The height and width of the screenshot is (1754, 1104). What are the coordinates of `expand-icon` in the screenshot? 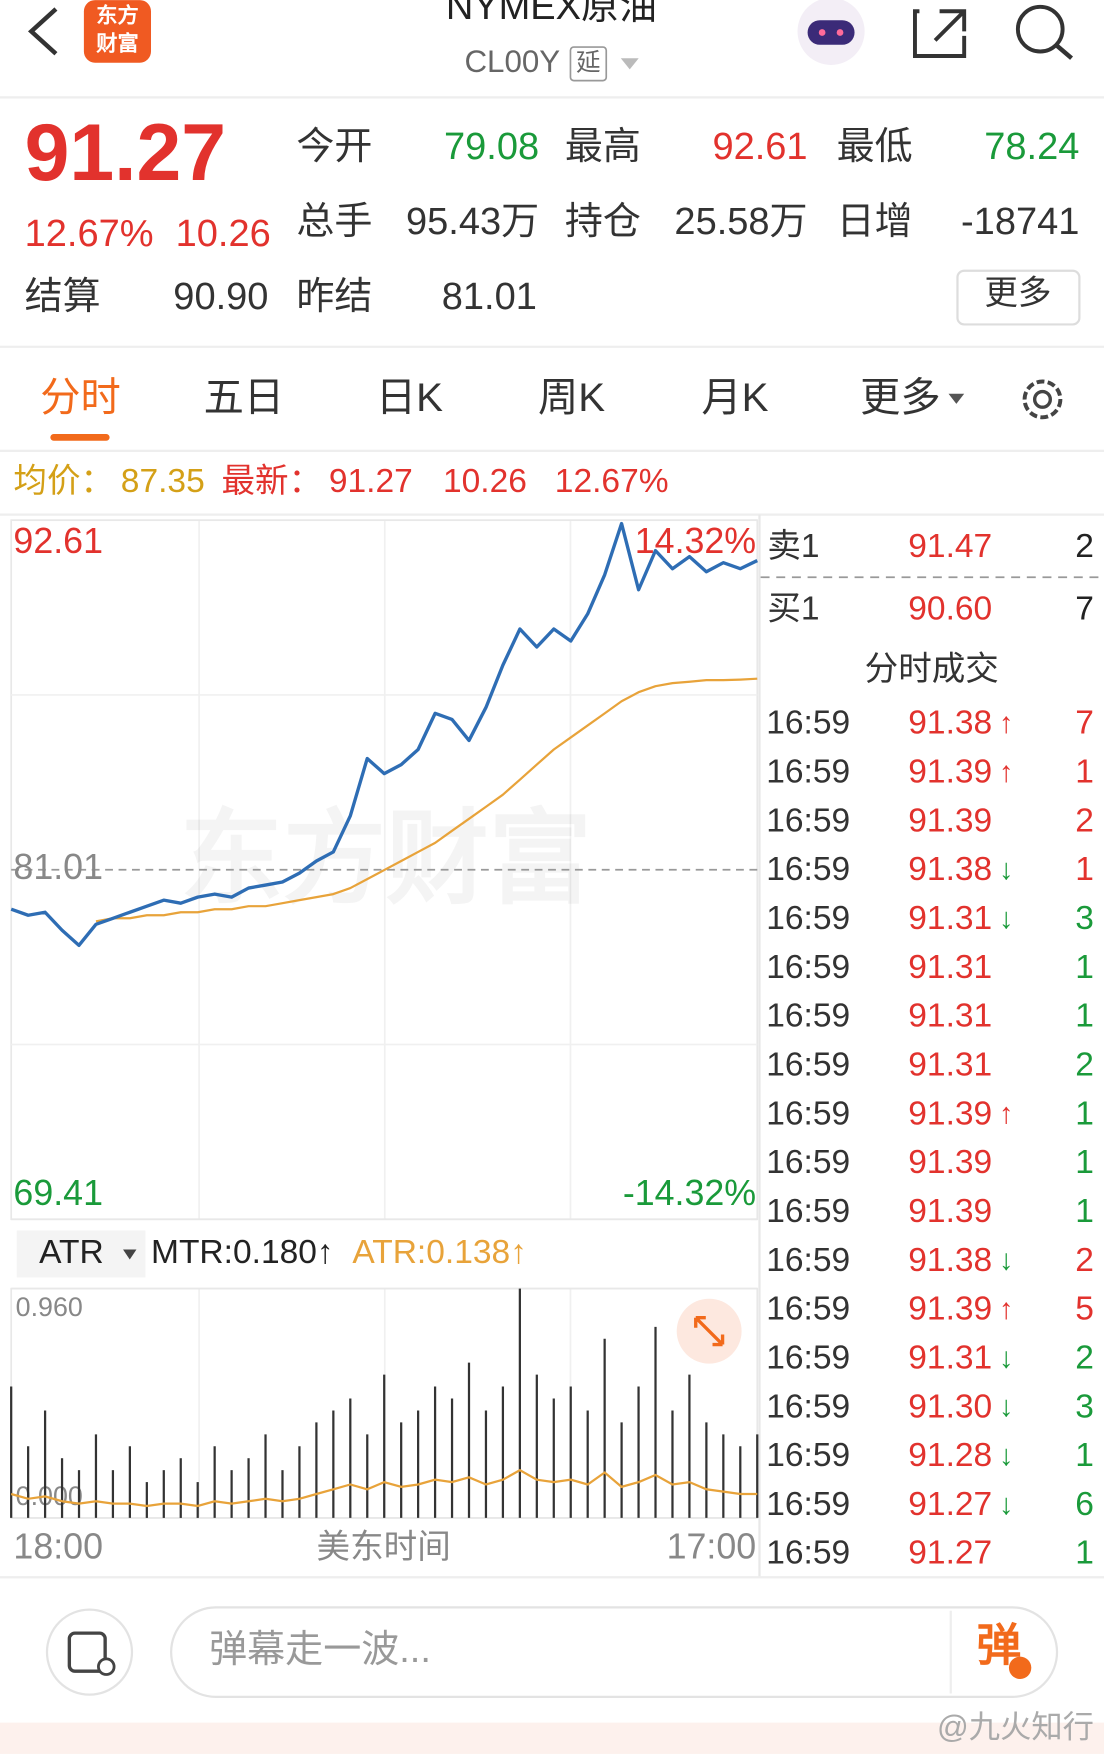 It's located at (709, 1331).